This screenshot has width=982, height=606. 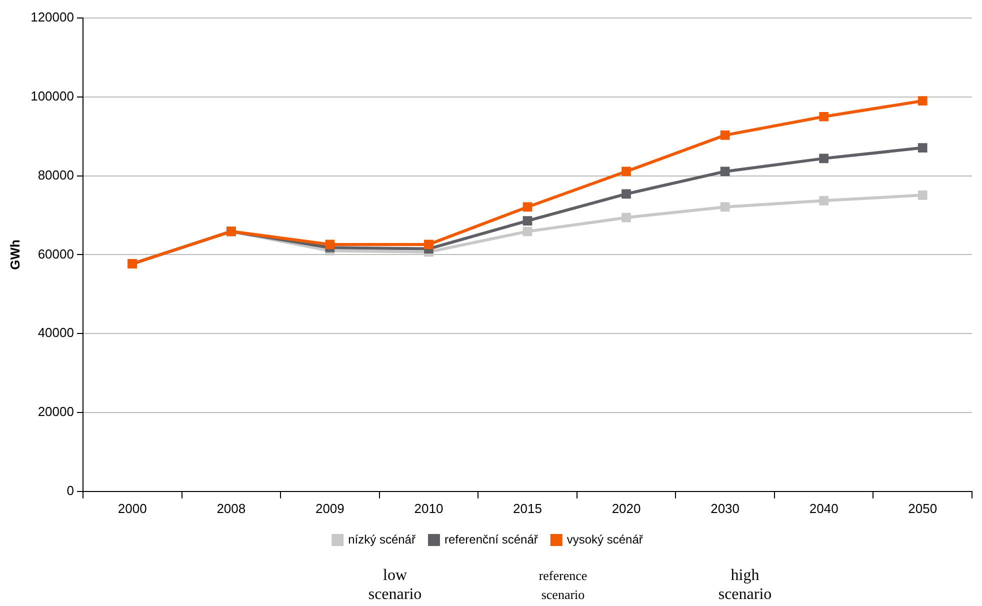 What do you see at coordinates (605, 539) in the screenshot?
I see `legend-label: vysoký scénář` at bounding box center [605, 539].